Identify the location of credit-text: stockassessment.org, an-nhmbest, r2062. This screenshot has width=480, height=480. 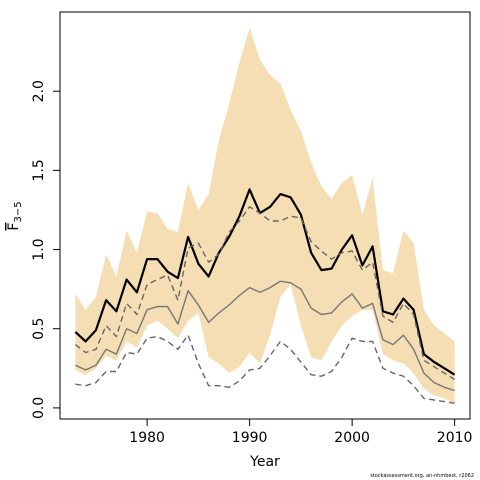
(422, 476).